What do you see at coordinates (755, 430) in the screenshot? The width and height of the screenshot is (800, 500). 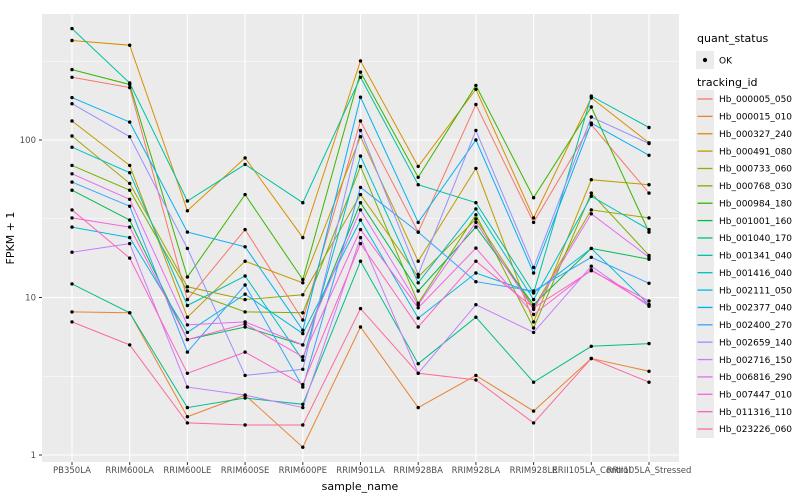 I see `legend-item-label: Hb_023226_060` at bounding box center [755, 430].